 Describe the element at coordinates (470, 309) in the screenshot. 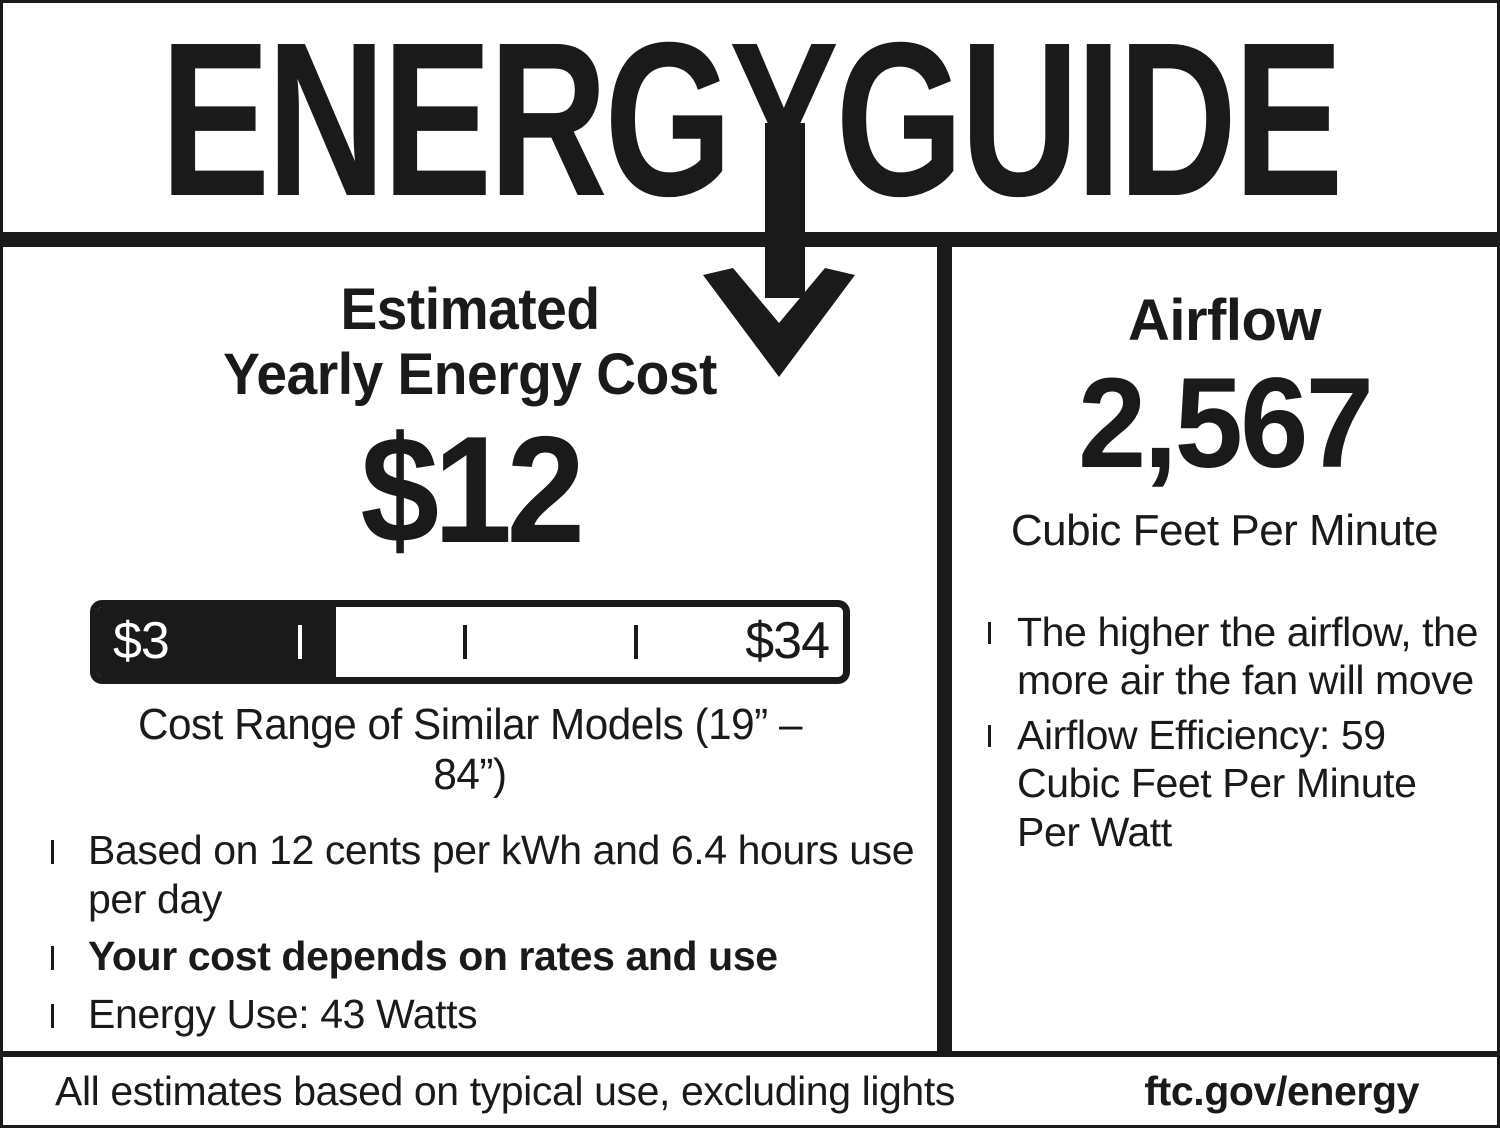

I see `estimated-cost-heading-line1: Estimated` at that location.